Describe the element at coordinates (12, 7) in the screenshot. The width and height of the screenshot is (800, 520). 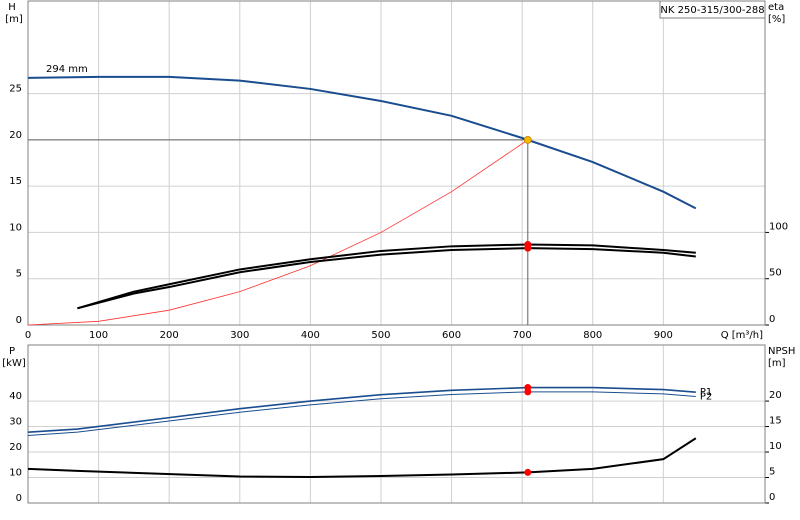
I see `y-label: H` at that location.